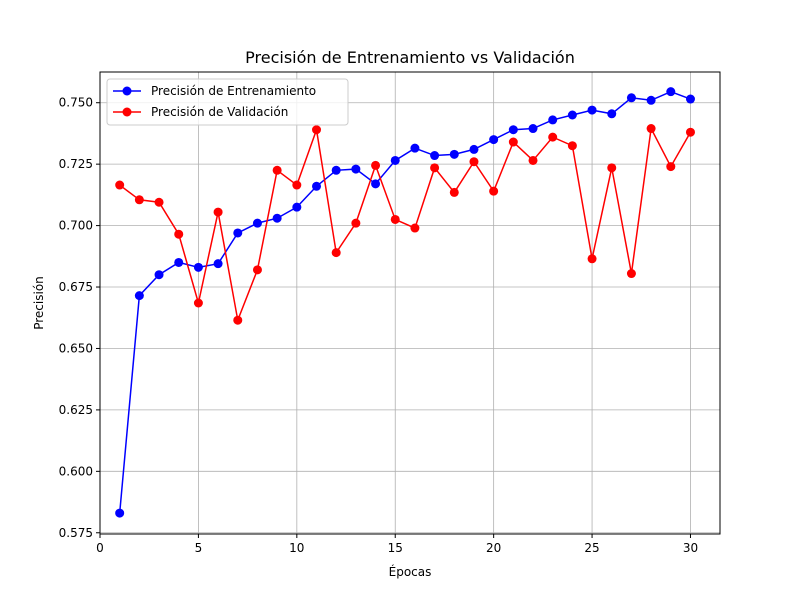  Describe the element at coordinates (233, 91) in the screenshot. I see `legend-label-train: Precisión de Entrenamiento` at that location.